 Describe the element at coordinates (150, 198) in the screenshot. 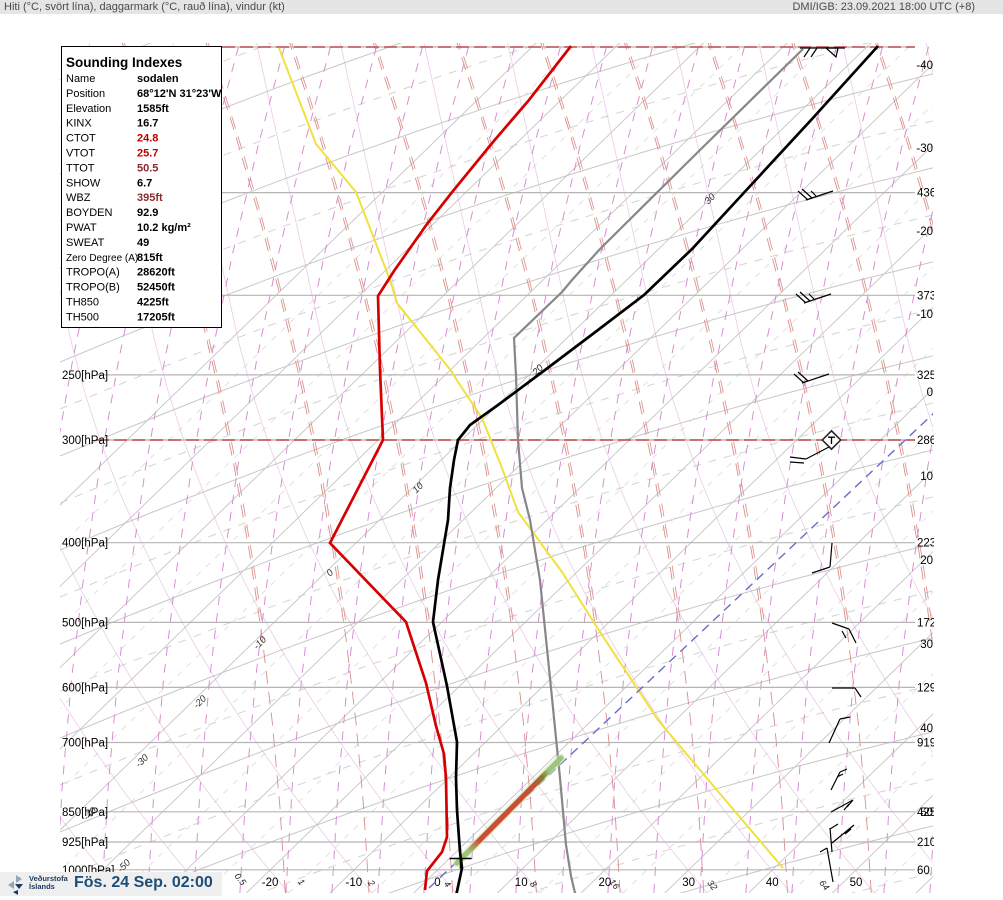

I see `svg-text: 395ft` at that location.